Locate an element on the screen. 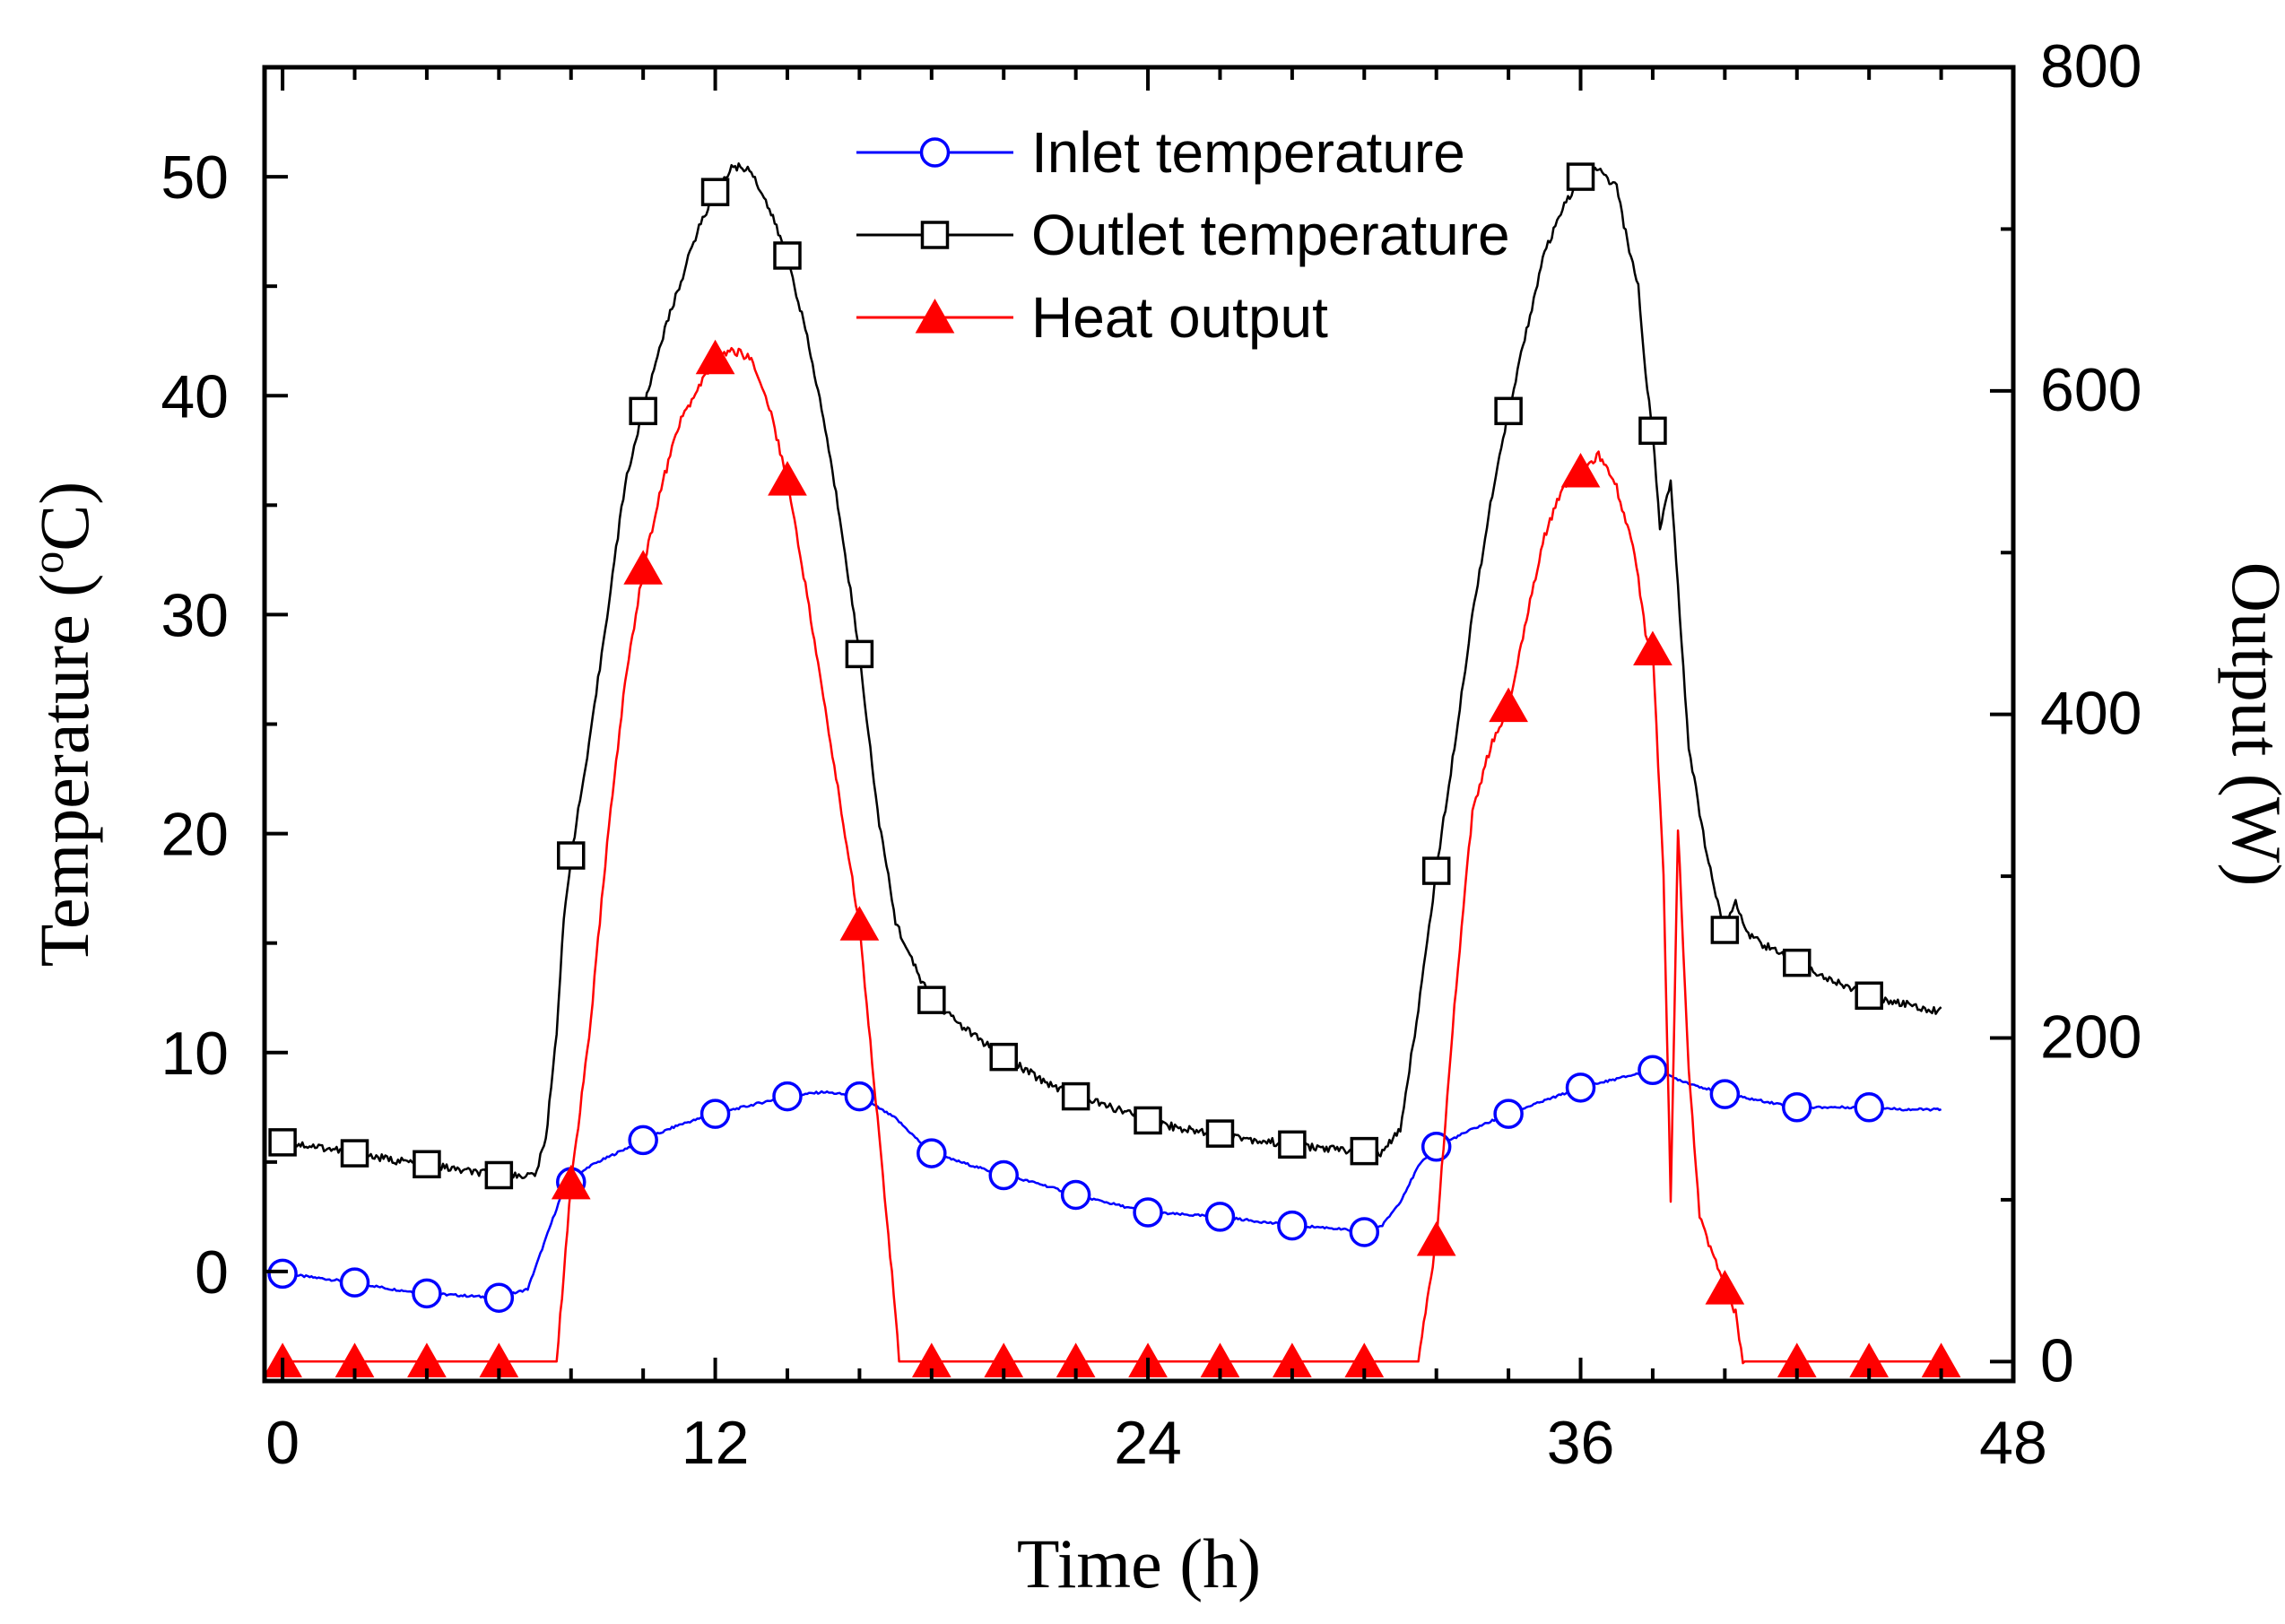 This screenshot has width=2285, height=1624. y-left-tick-label: 40 is located at coordinates (195, 396).